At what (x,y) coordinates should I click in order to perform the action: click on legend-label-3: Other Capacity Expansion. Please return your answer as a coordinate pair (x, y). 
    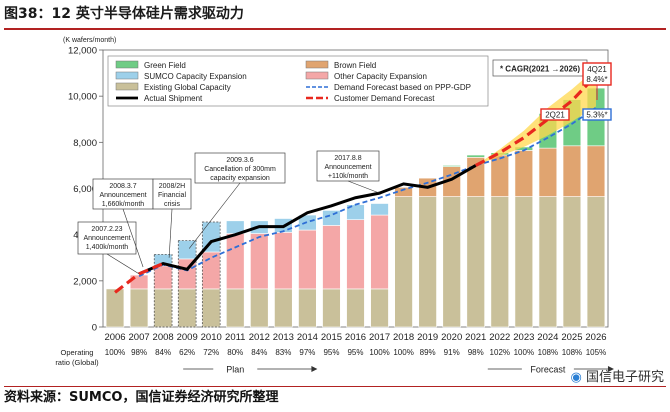
    Looking at the image, I should click on (380, 76).